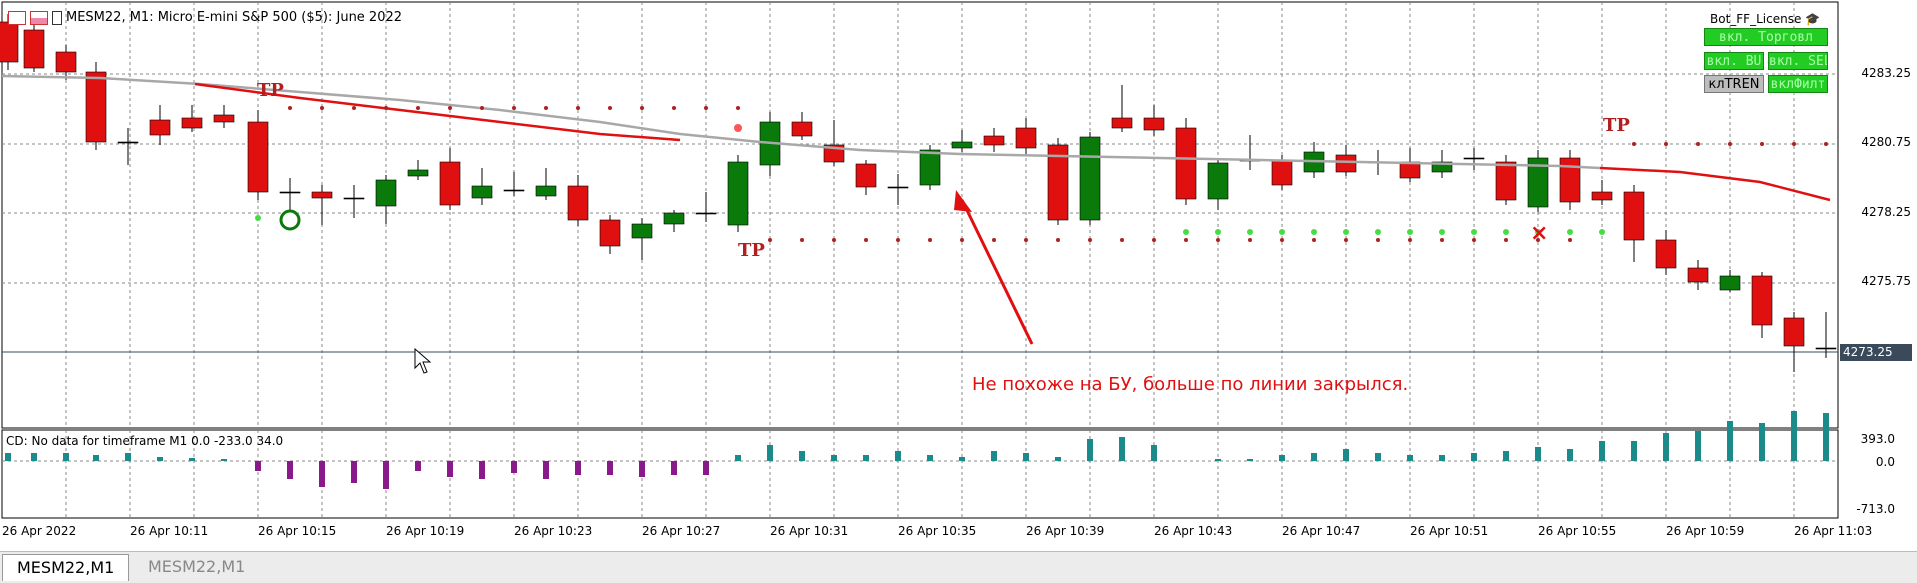  Describe the element at coordinates (1877, 439) in the screenshot. I see `indicator-scale-max: 393.0` at that location.